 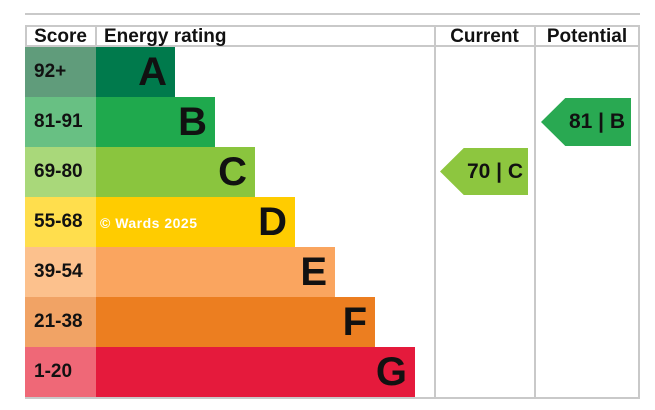 I want to click on rating-letter-d: D, so click(x=272, y=222).